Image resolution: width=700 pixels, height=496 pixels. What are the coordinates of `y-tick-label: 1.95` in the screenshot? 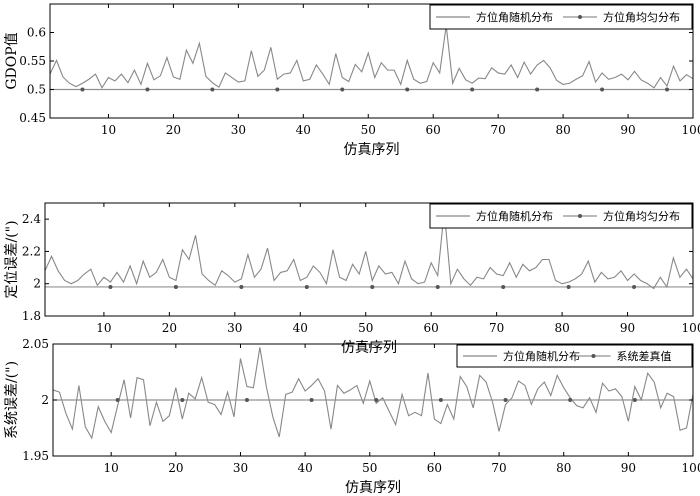 It's located at (35, 456).